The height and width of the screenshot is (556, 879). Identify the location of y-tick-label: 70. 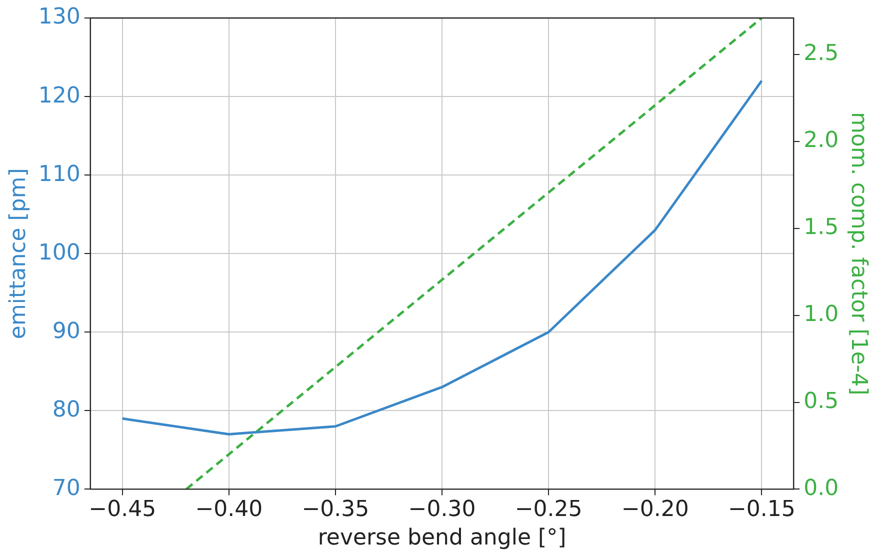
(66, 488).